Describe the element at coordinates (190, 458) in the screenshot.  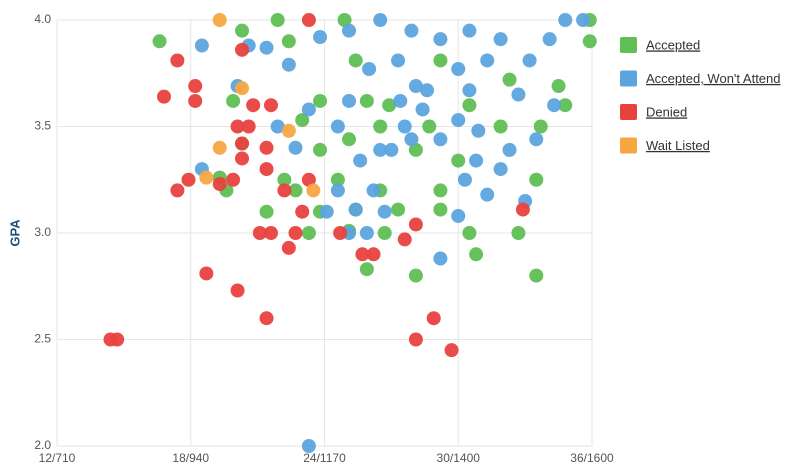
I see `x-tick-label: 18/940` at that location.